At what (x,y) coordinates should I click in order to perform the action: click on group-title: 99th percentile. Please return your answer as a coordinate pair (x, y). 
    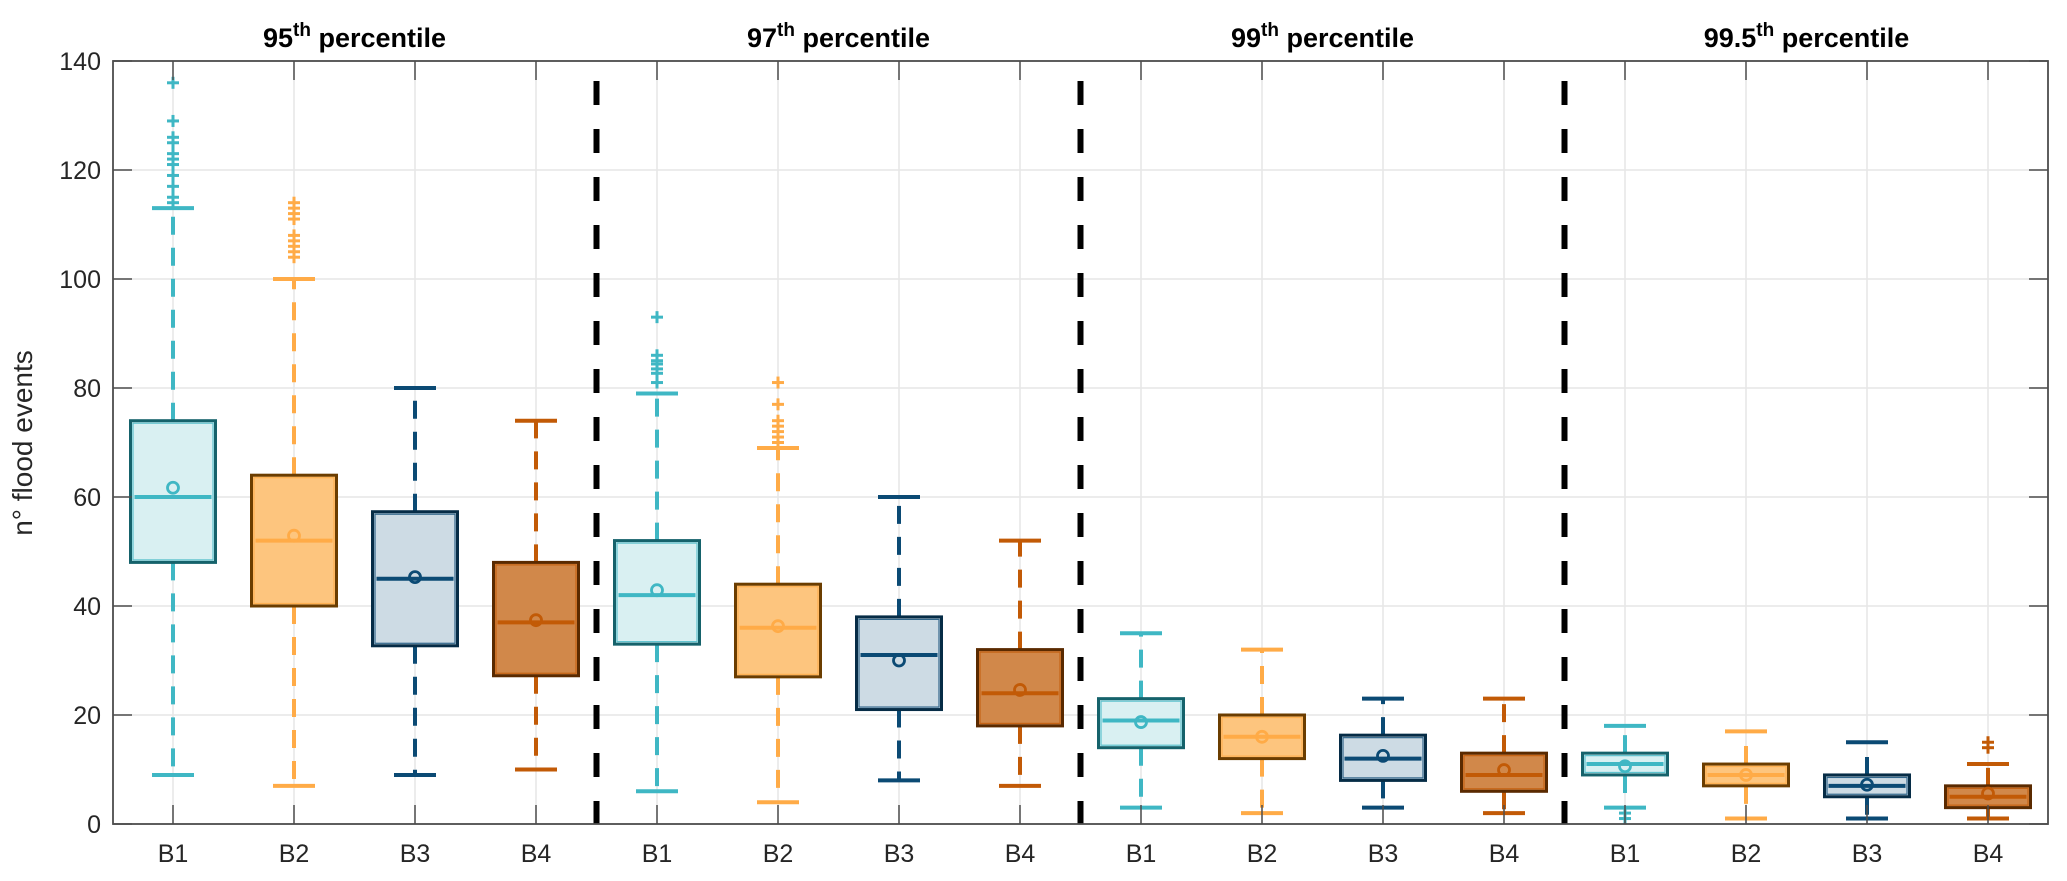
    Looking at the image, I should click on (1322, 36).